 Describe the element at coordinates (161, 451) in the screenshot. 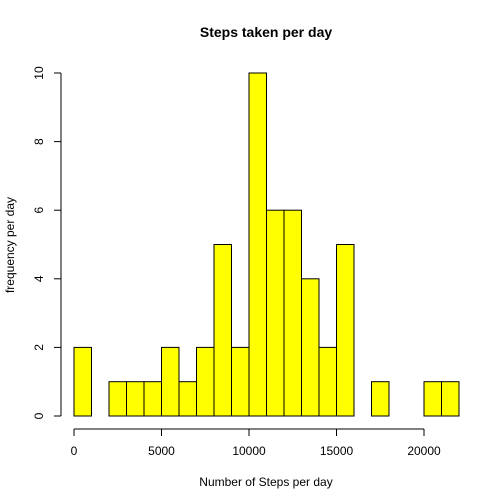

I see `x-tick-label: 5000` at that location.